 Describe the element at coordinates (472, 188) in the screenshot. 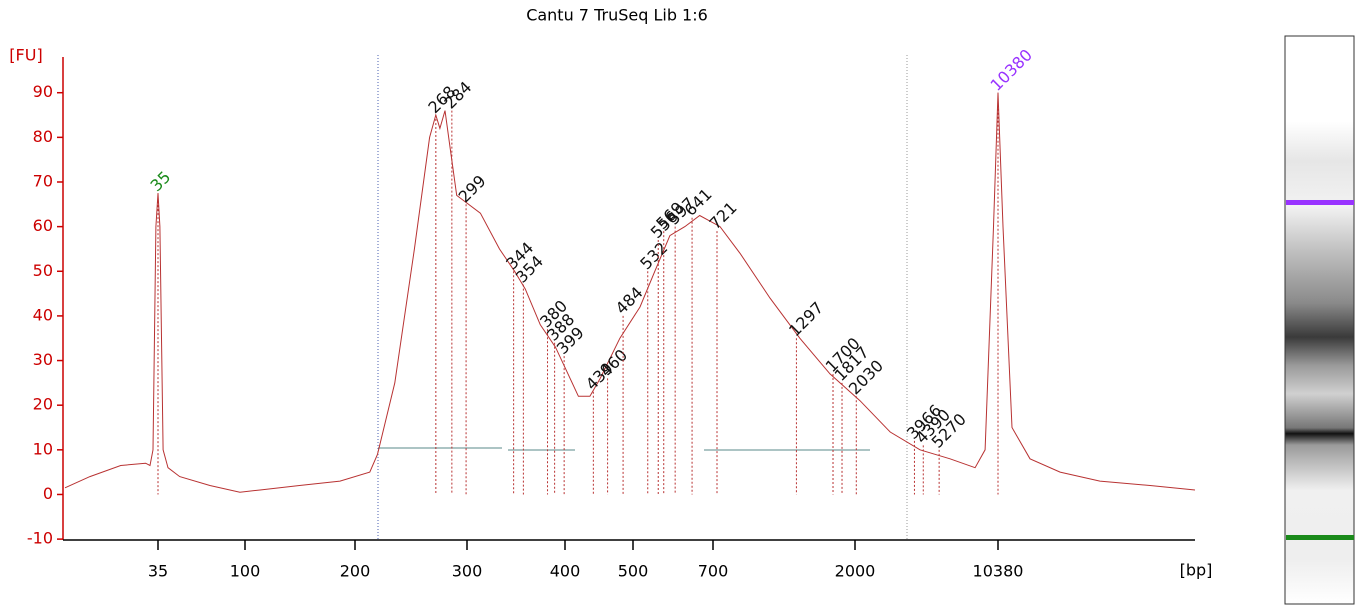

I see `peak-label: 299` at that location.